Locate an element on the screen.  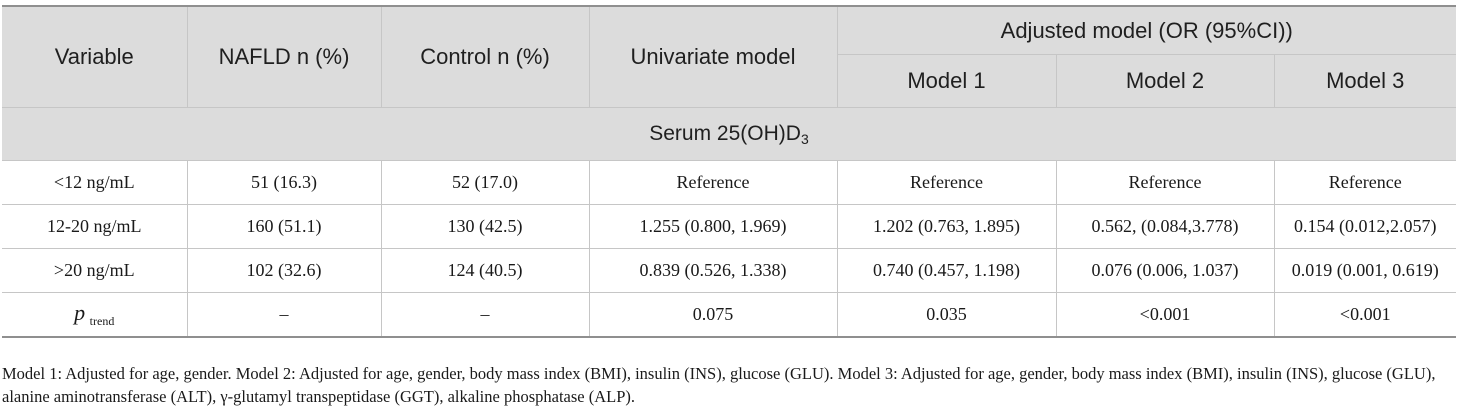
cell-nafld: 160 (51.1) is located at coordinates (284, 226).